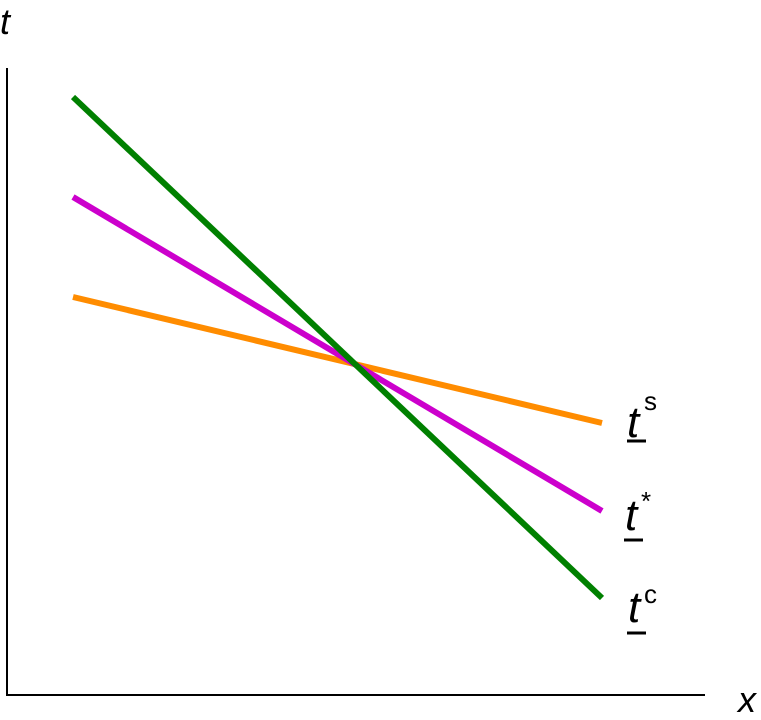  What do you see at coordinates (650, 401) in the screenshot?
I see `line-superscript: s` at bounding box center [650, 401].